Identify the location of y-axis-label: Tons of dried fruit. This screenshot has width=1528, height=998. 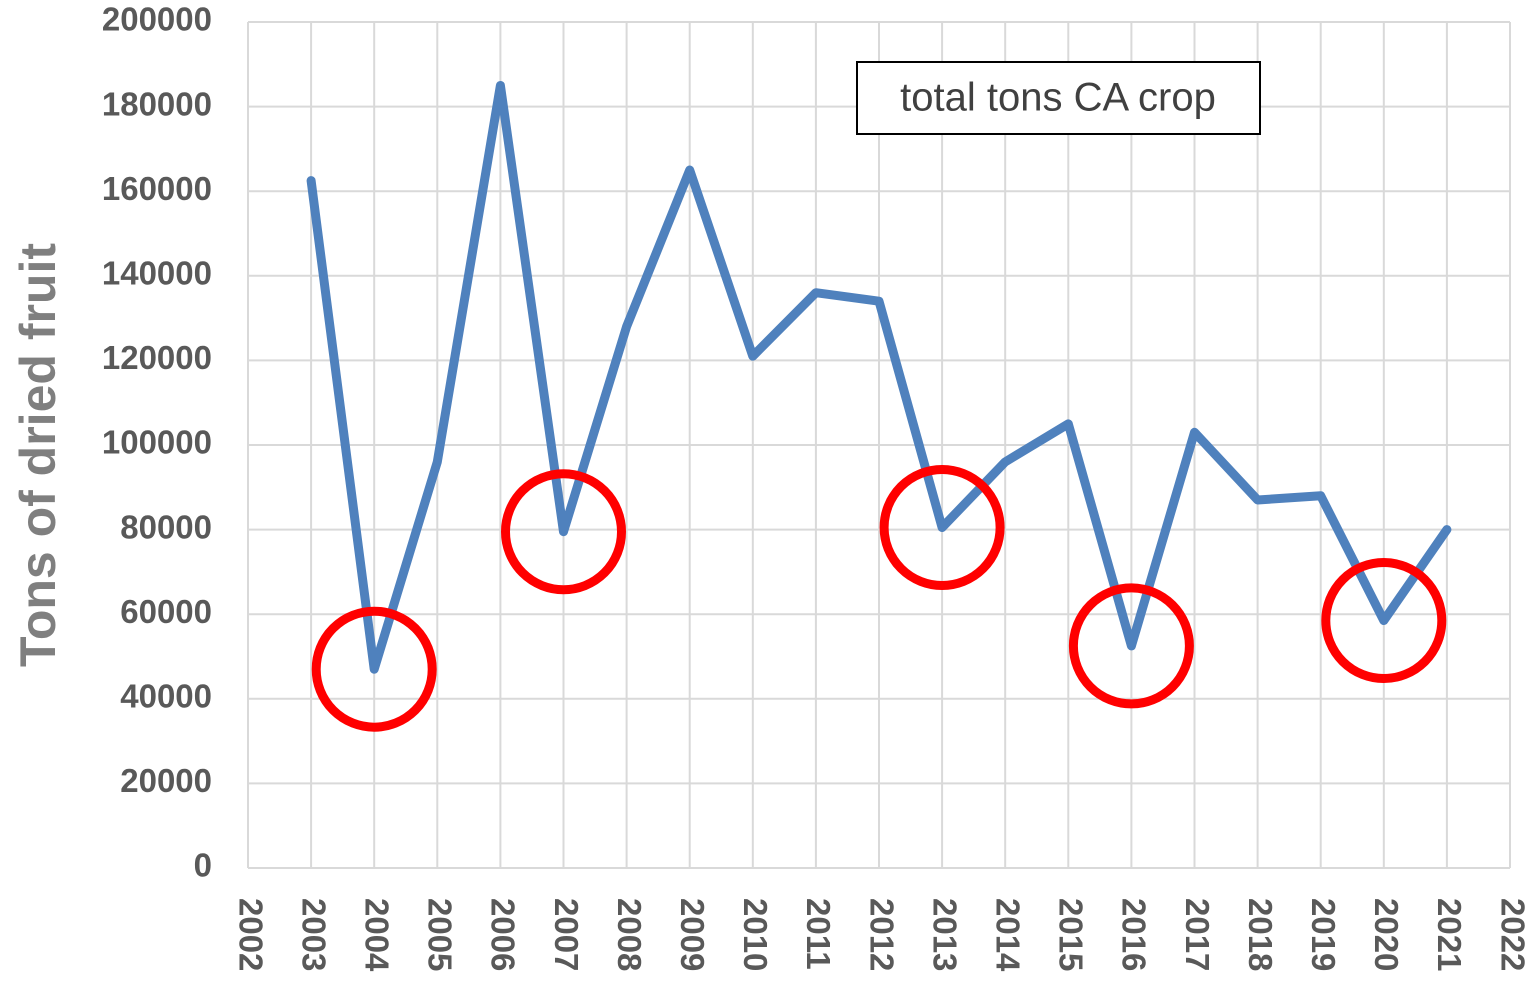
(38, 455).